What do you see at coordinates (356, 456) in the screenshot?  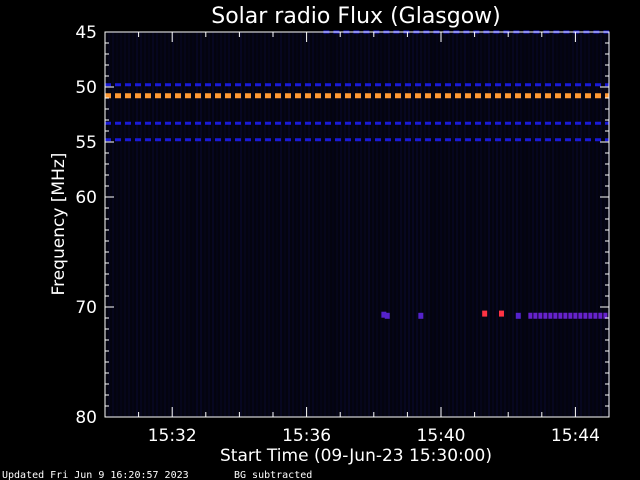 I see `x-axis-label: Start Time (09-Jun-23 15:30:00)` at bounding box center [356, 456].